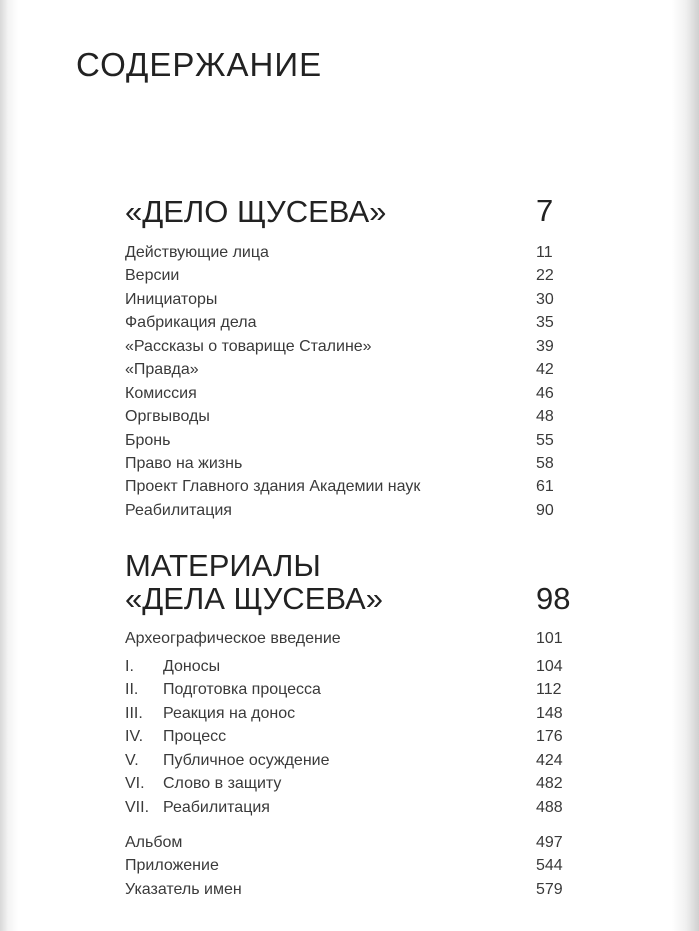 The width and height of the screenshot is (699, 931). I want to click on toc-row: Археографическое введение 101, so click(350, 638).